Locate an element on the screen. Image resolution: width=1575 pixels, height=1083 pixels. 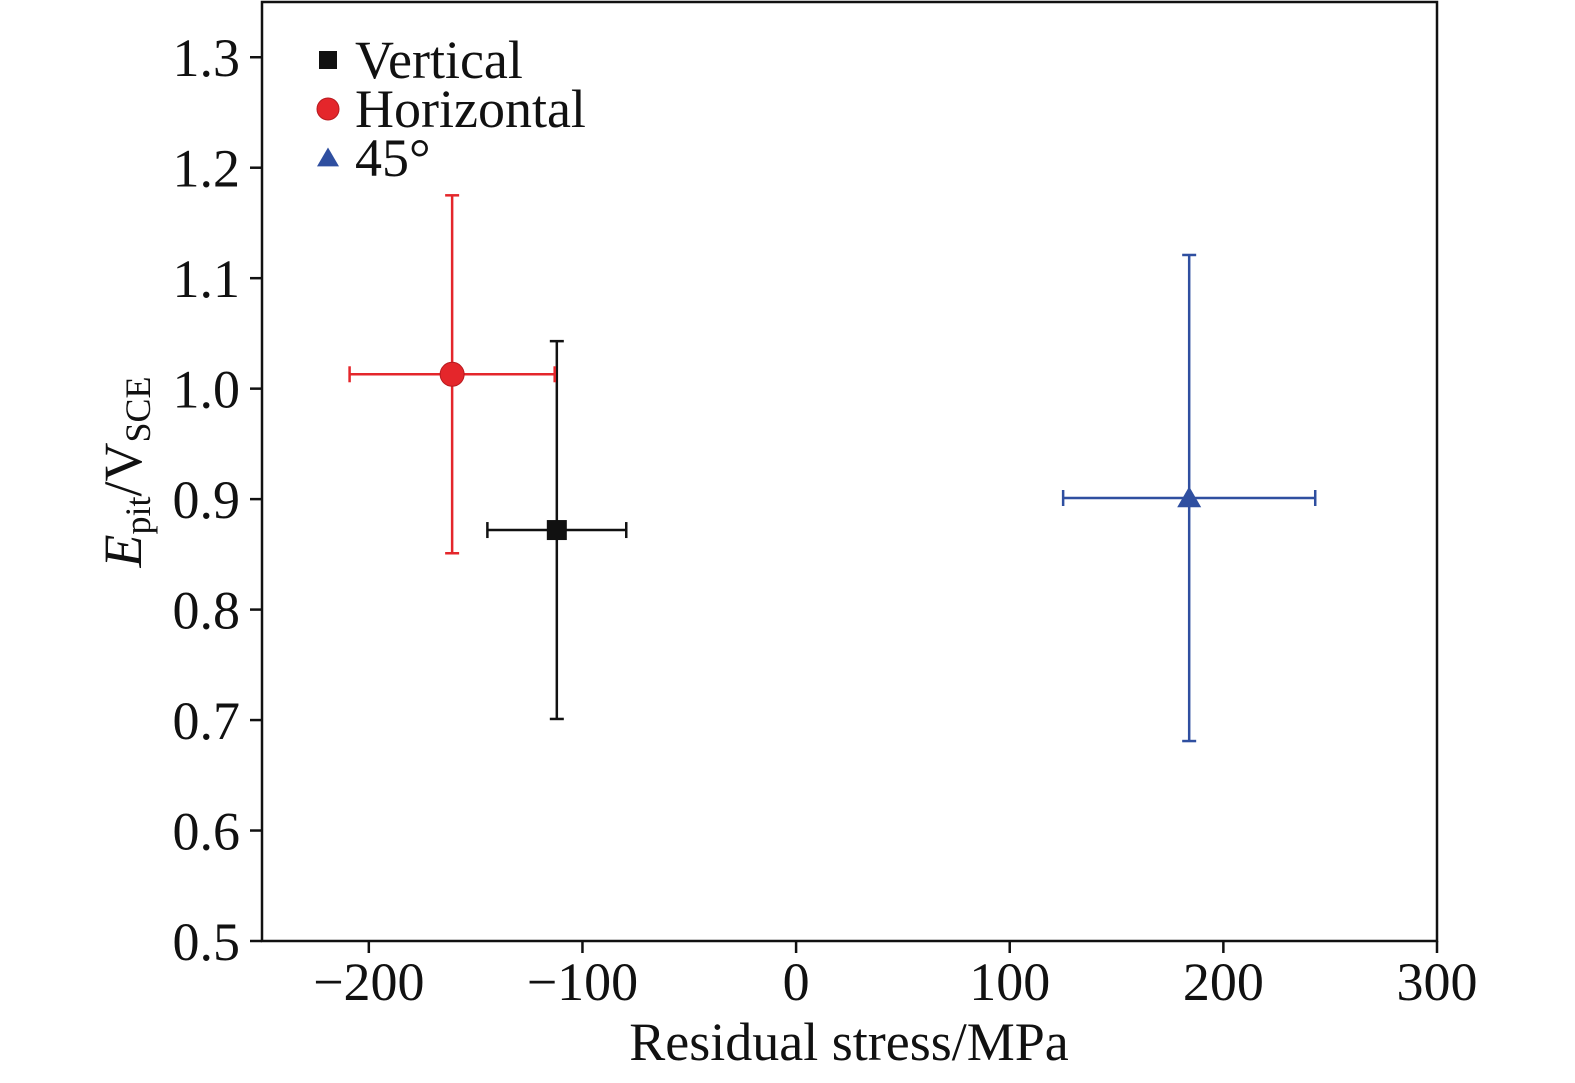
legend-item: Horizontal is located at coordinates (451, 109).